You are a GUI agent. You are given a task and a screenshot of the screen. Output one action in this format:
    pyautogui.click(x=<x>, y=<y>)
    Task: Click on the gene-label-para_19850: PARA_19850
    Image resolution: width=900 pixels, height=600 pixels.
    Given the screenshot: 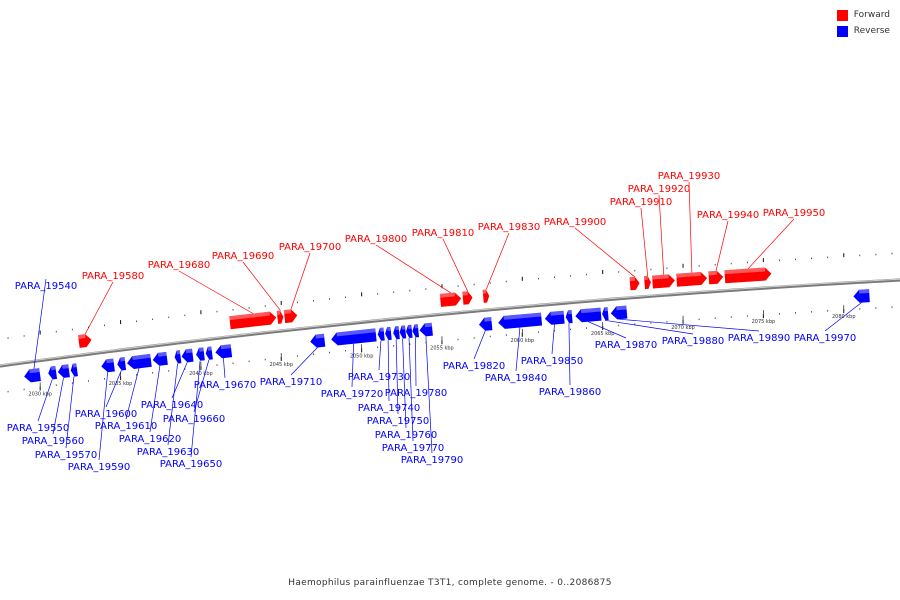 What is the action you would take?
    pyautogui.click(x=552, y=361)
    